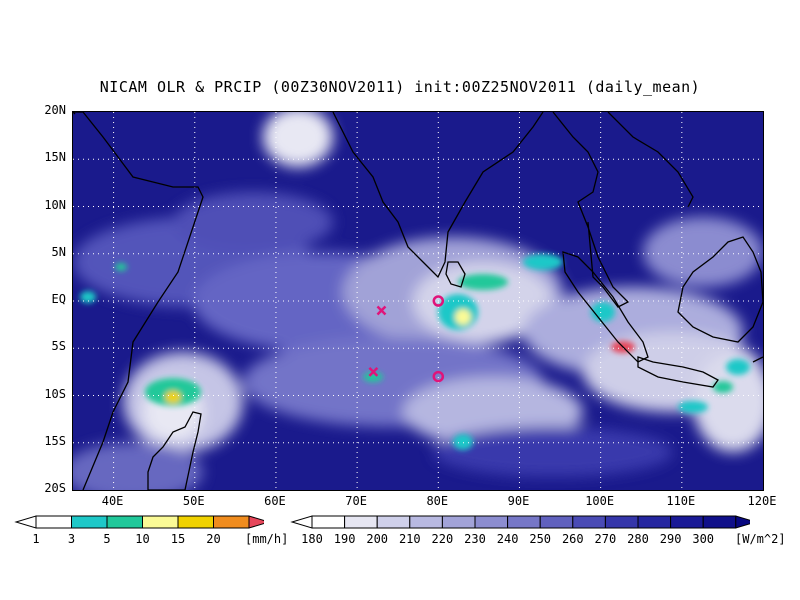  Describe the element at coordinates (36, 539) in the screenshot. I see `colorbar-label: 1` at that location.